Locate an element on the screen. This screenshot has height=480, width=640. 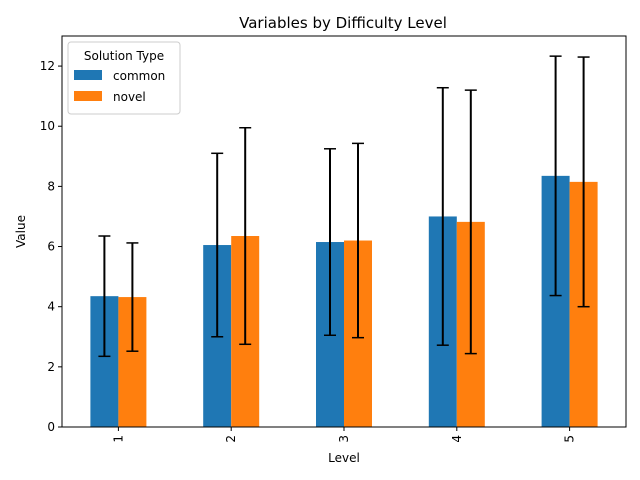
y-tick-label-12: 12 is located at coordinates (47, 66).